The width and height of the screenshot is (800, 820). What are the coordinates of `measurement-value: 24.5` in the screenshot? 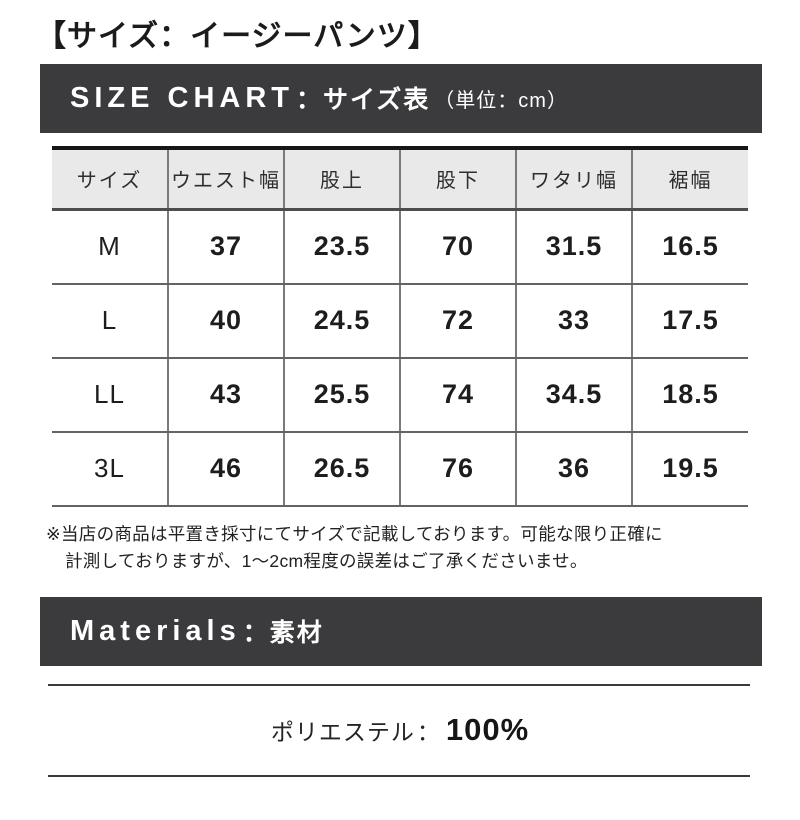 It's located at (342, 321).